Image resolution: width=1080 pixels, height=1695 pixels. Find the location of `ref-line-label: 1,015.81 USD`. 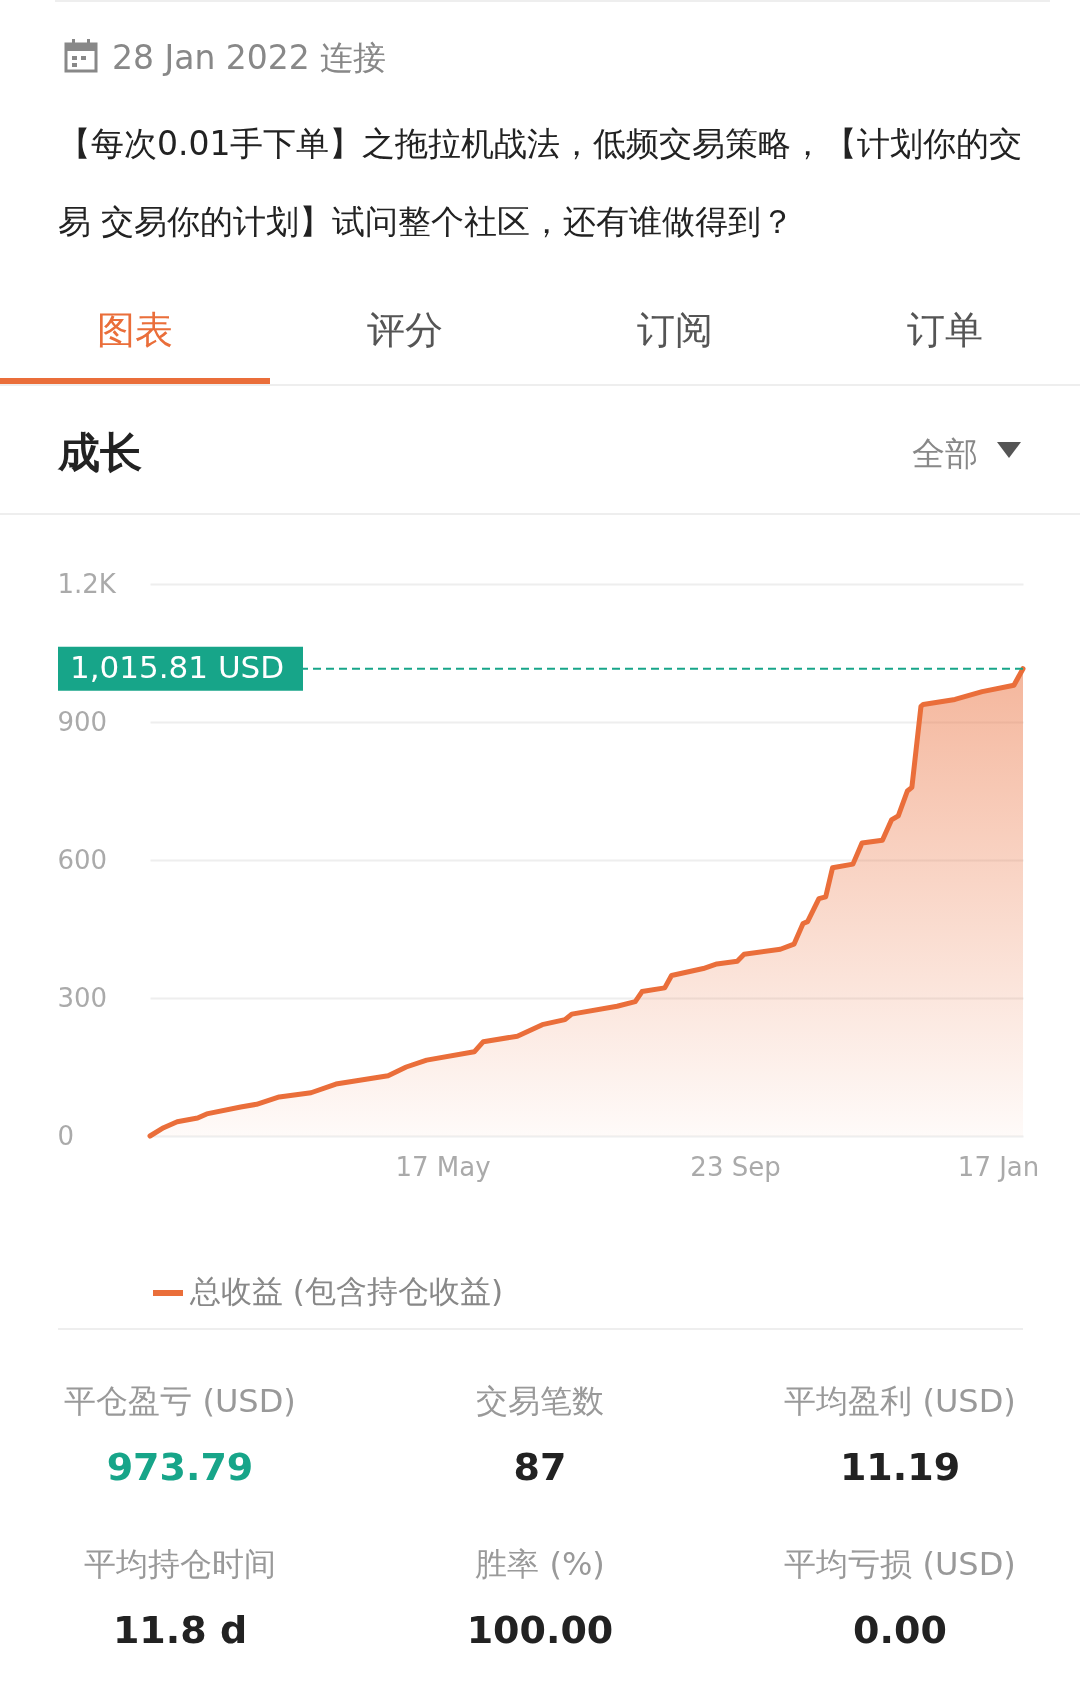

ref-line-label: 1,015.81 USD is located at coordinates (177, 666).